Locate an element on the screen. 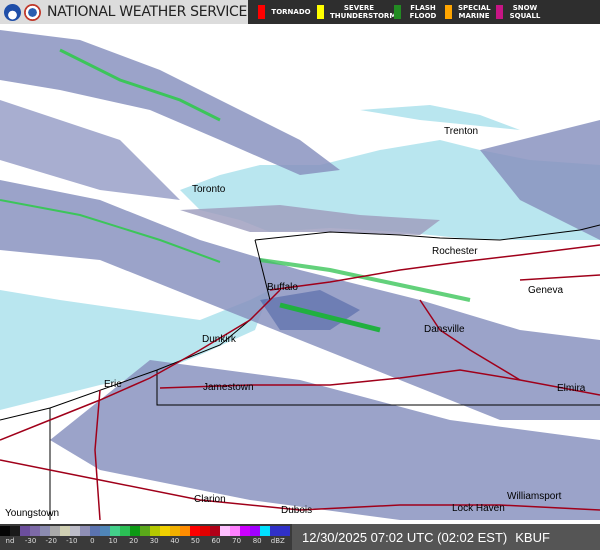 Image resolution: width=600 pixels, height=550 pixels. reflectivity-colorbar is located at coordinates (145, 531).